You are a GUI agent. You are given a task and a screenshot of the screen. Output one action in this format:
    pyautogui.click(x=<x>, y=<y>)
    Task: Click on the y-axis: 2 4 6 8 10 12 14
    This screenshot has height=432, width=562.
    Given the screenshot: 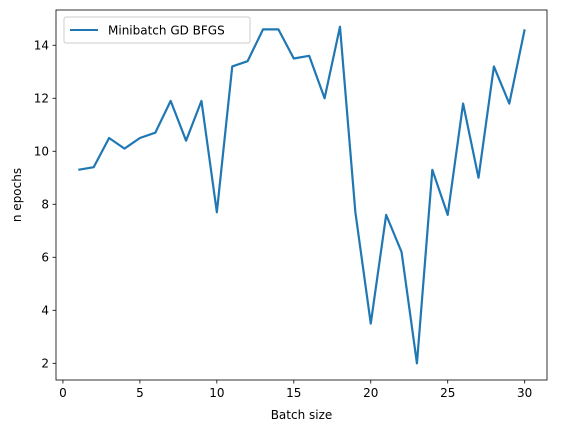 What is the action you would take?
    pyautogui.click(x=45, y=205)
    